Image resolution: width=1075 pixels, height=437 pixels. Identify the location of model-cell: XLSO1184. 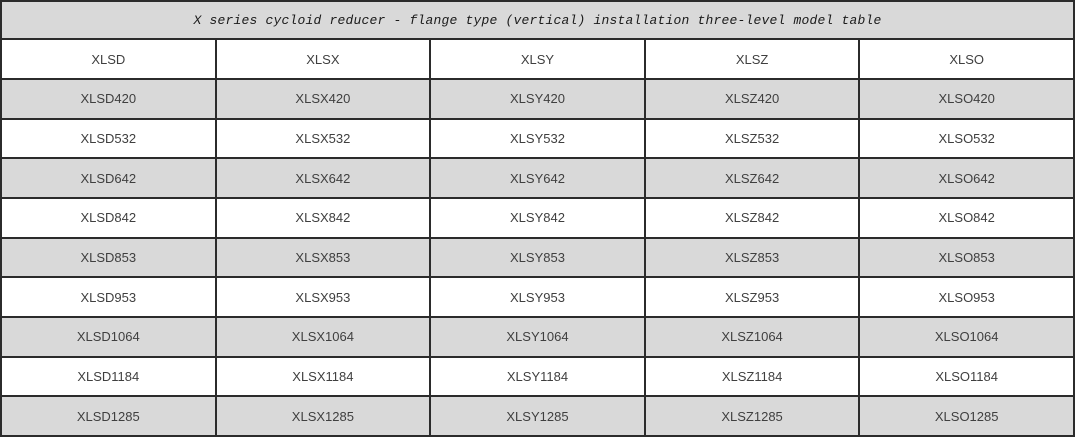
(966, 376).